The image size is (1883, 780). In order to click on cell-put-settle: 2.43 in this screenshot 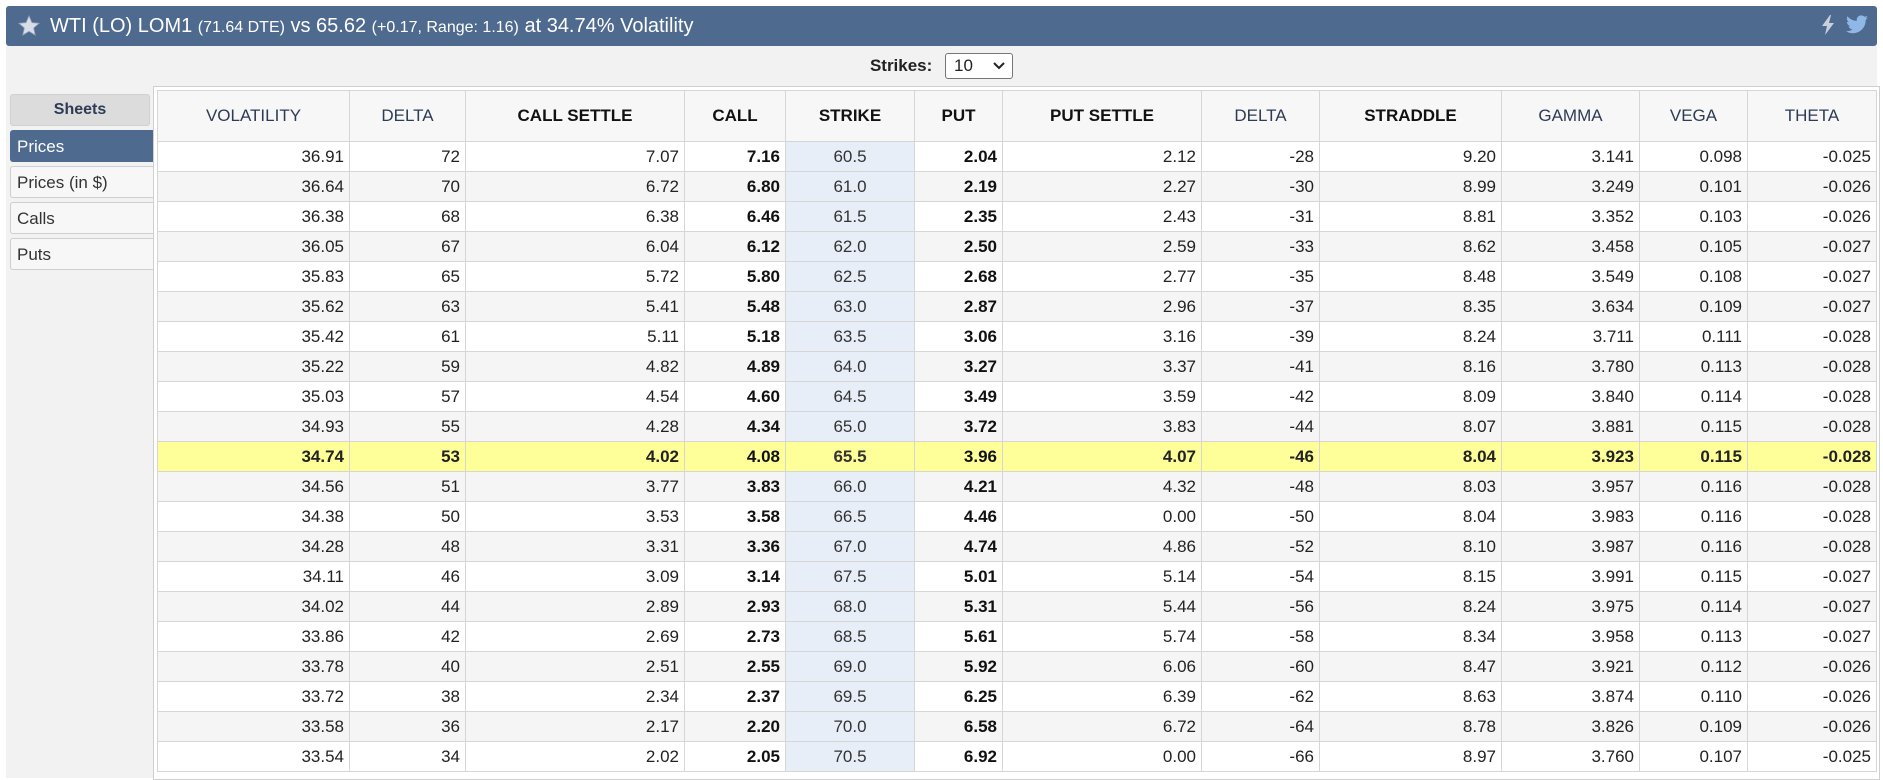, I will do `click(1102, 216)`.